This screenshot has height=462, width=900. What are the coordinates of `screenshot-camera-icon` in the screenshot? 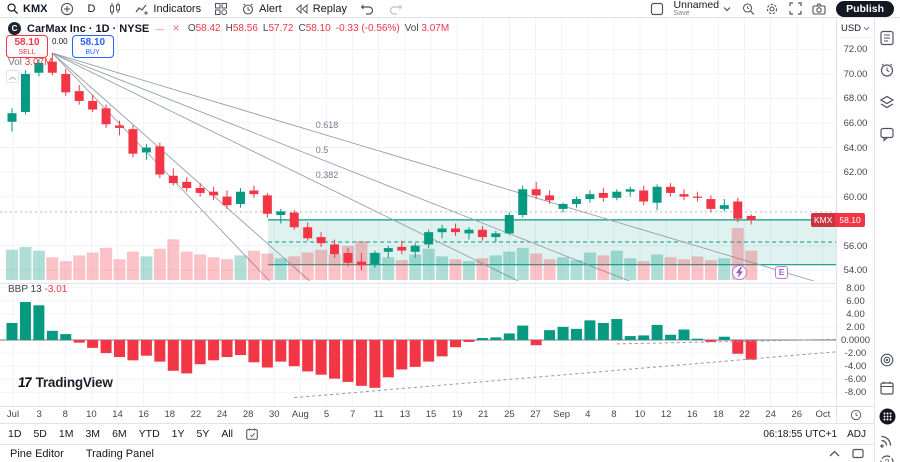 It's located at (819, 8).